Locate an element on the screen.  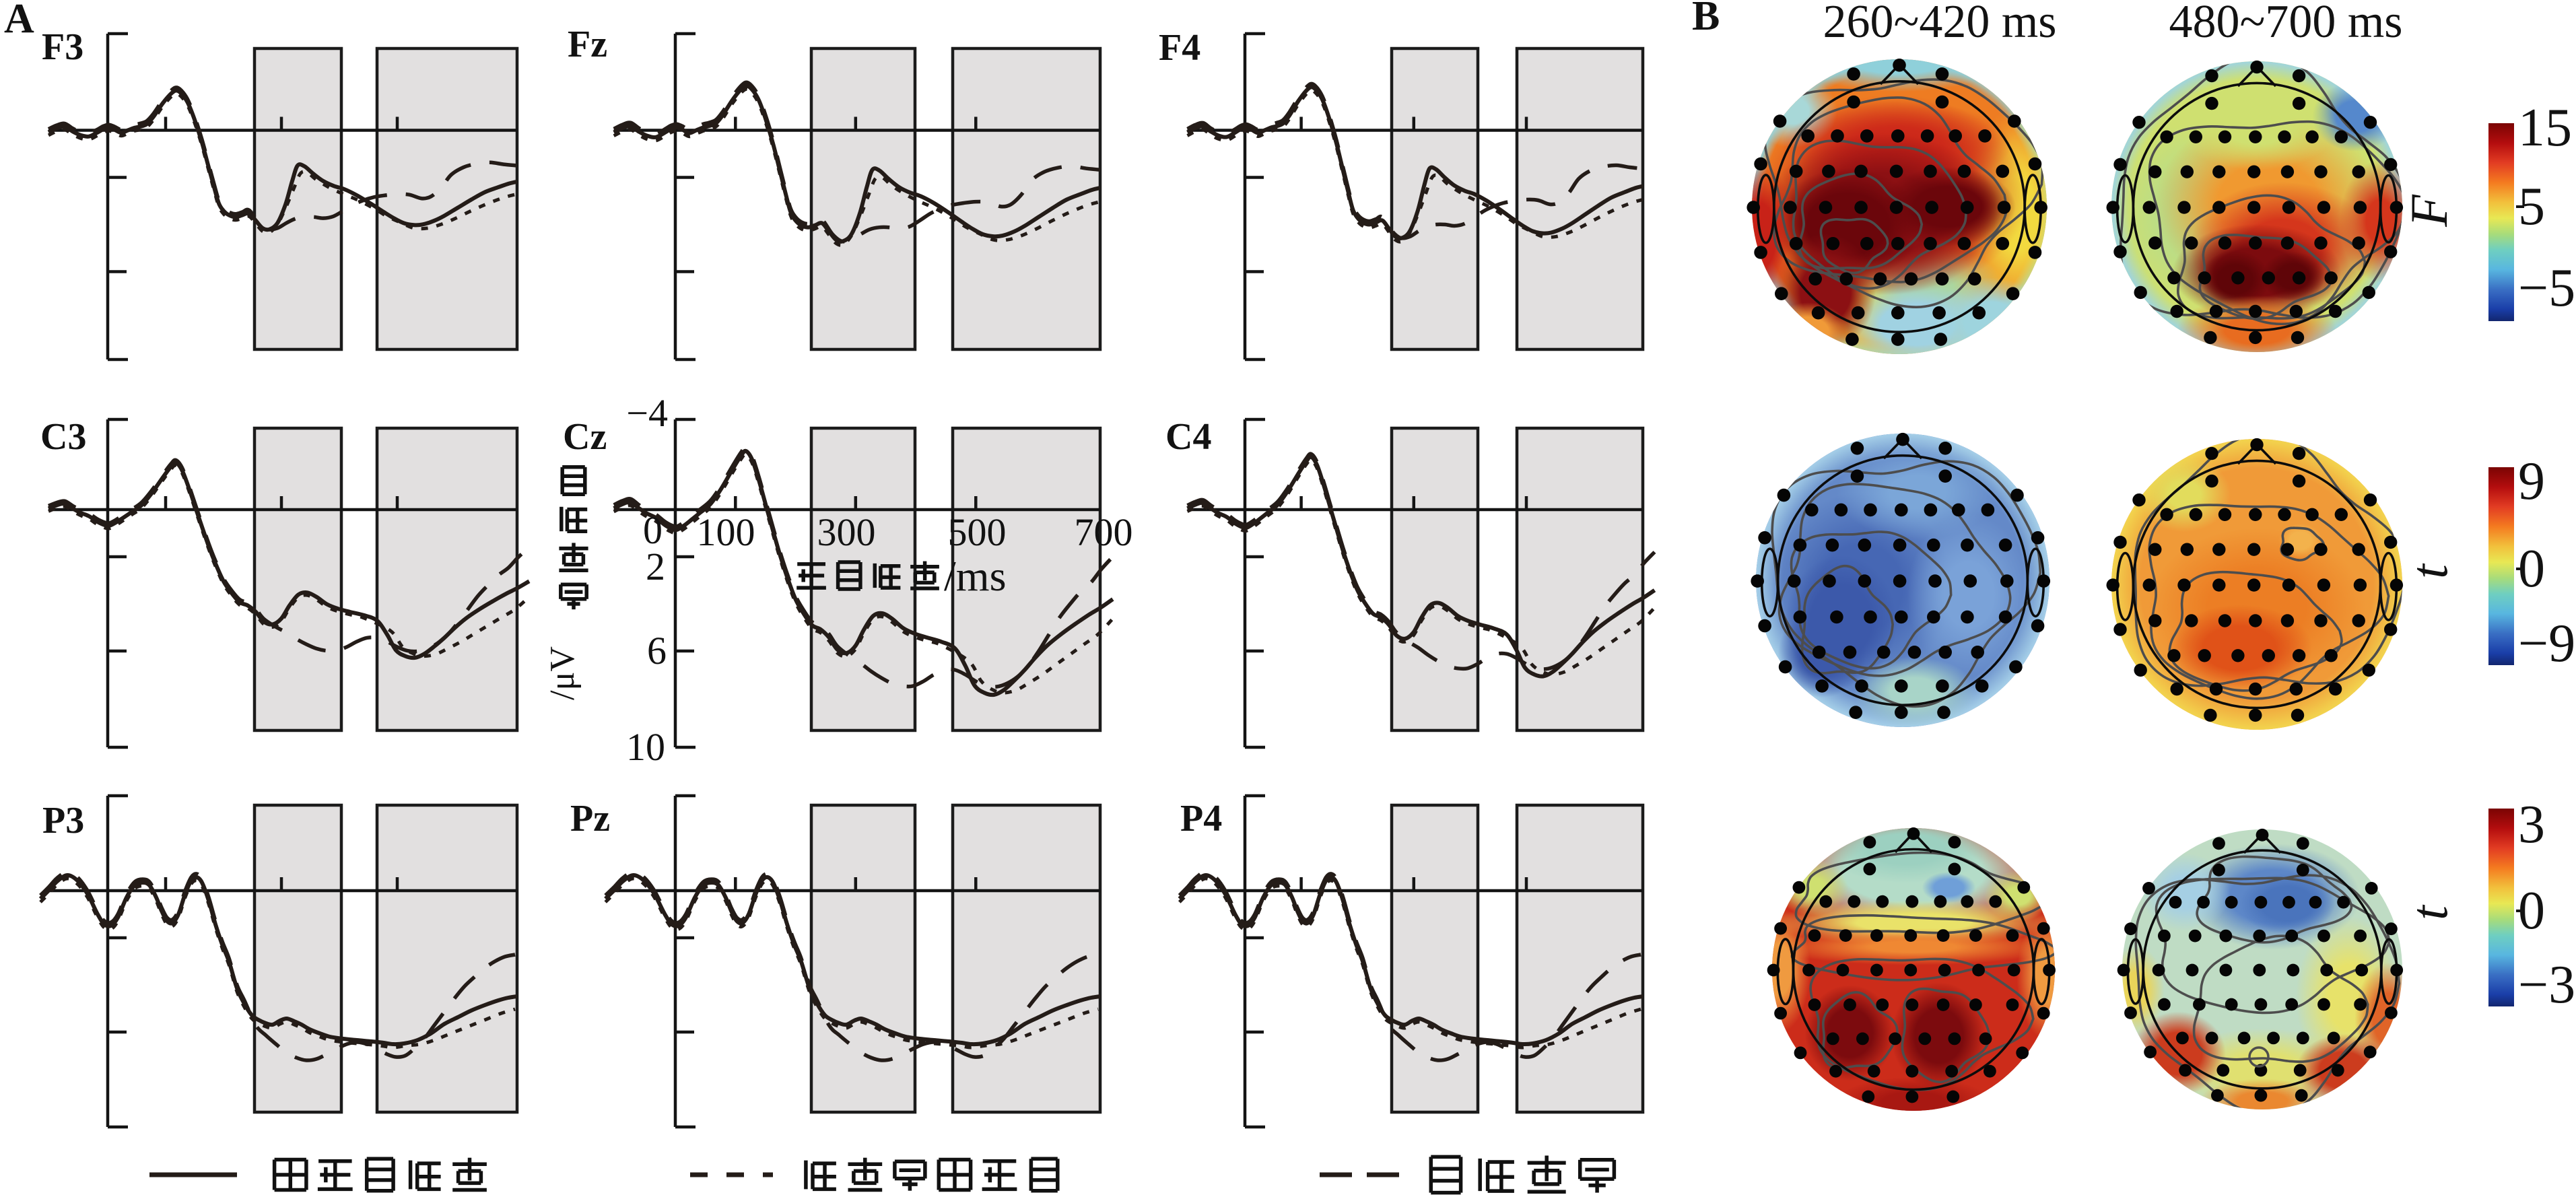
svg-text: 700 is located at coordinates (1104, 532).